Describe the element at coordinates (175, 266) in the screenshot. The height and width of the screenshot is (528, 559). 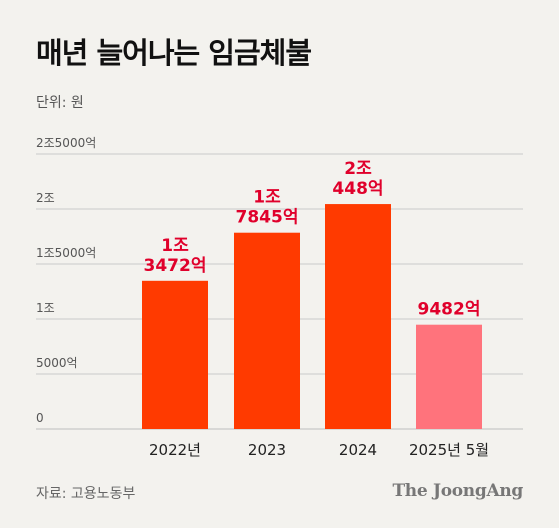
I see `data-label: 3472억` at that location.